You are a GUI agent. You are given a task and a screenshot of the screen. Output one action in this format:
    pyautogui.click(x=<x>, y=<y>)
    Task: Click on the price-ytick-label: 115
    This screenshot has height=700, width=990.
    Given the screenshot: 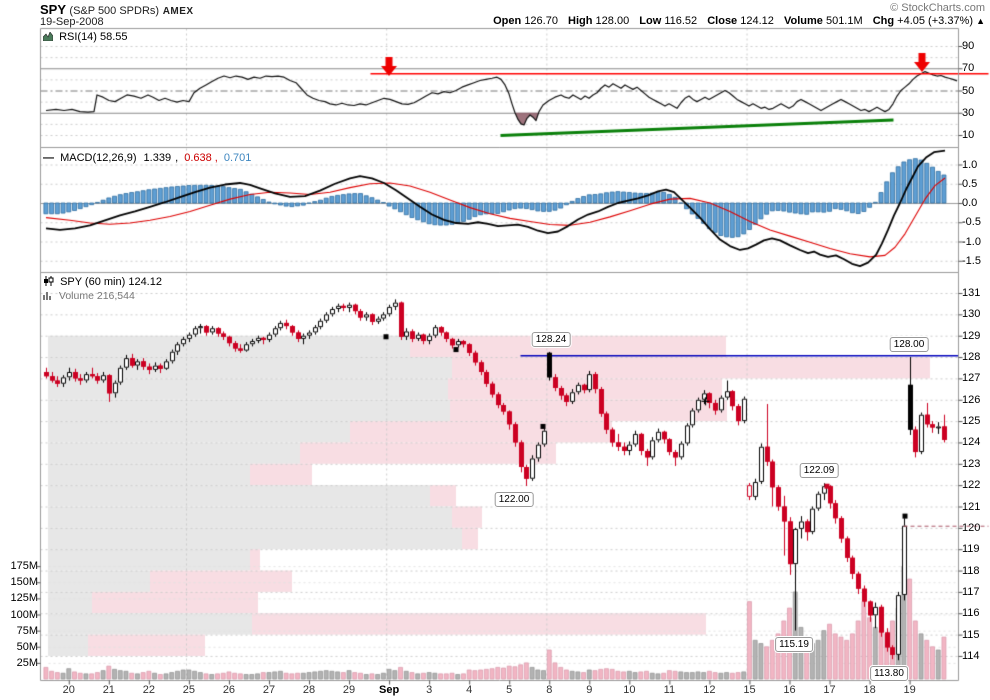 What is the action you would take?
    pyautogui.click(x=971, y=634)
    